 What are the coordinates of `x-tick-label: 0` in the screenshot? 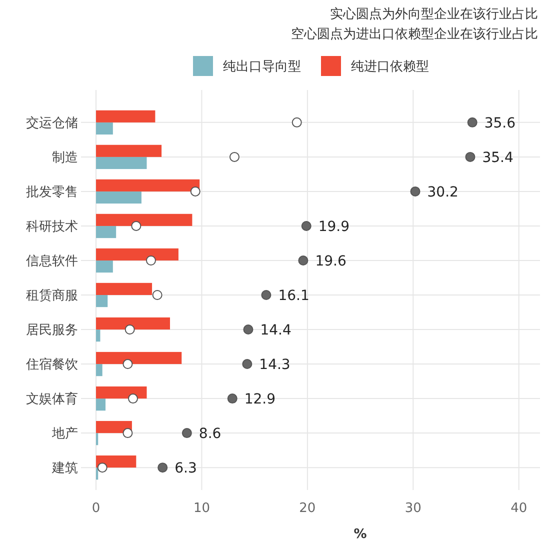 It's located at (96, 508).